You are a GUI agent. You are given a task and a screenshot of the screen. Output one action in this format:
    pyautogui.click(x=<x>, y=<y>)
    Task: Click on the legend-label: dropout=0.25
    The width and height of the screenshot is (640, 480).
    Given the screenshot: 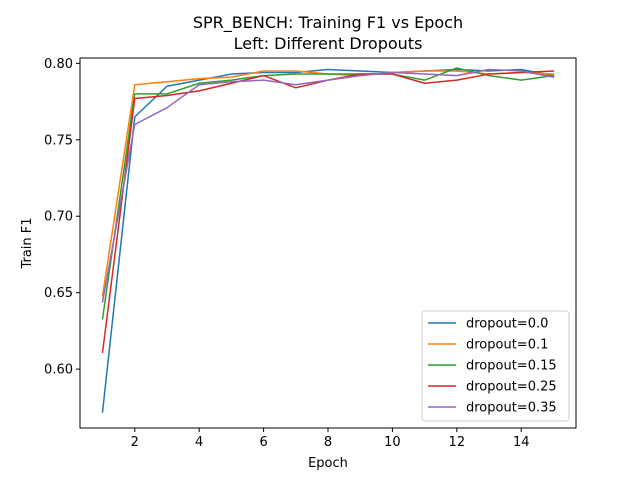 What is the action you would take?
    pyautogui.click(x=511, y=387)
    